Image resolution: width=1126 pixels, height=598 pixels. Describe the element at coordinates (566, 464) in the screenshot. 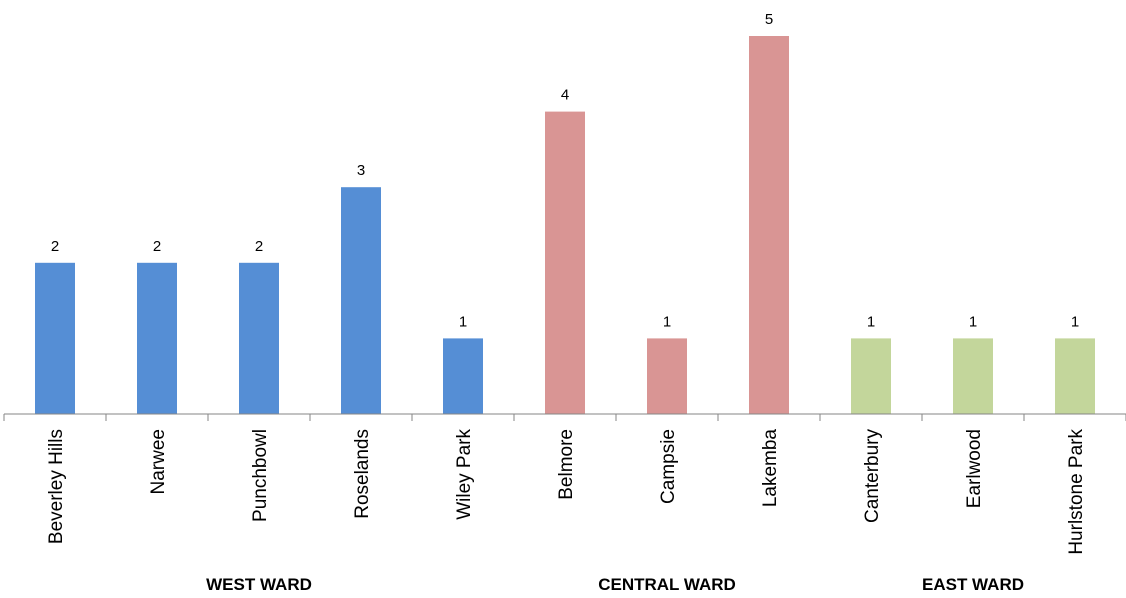

I see `category-label-belmore: Belmore` at that location.